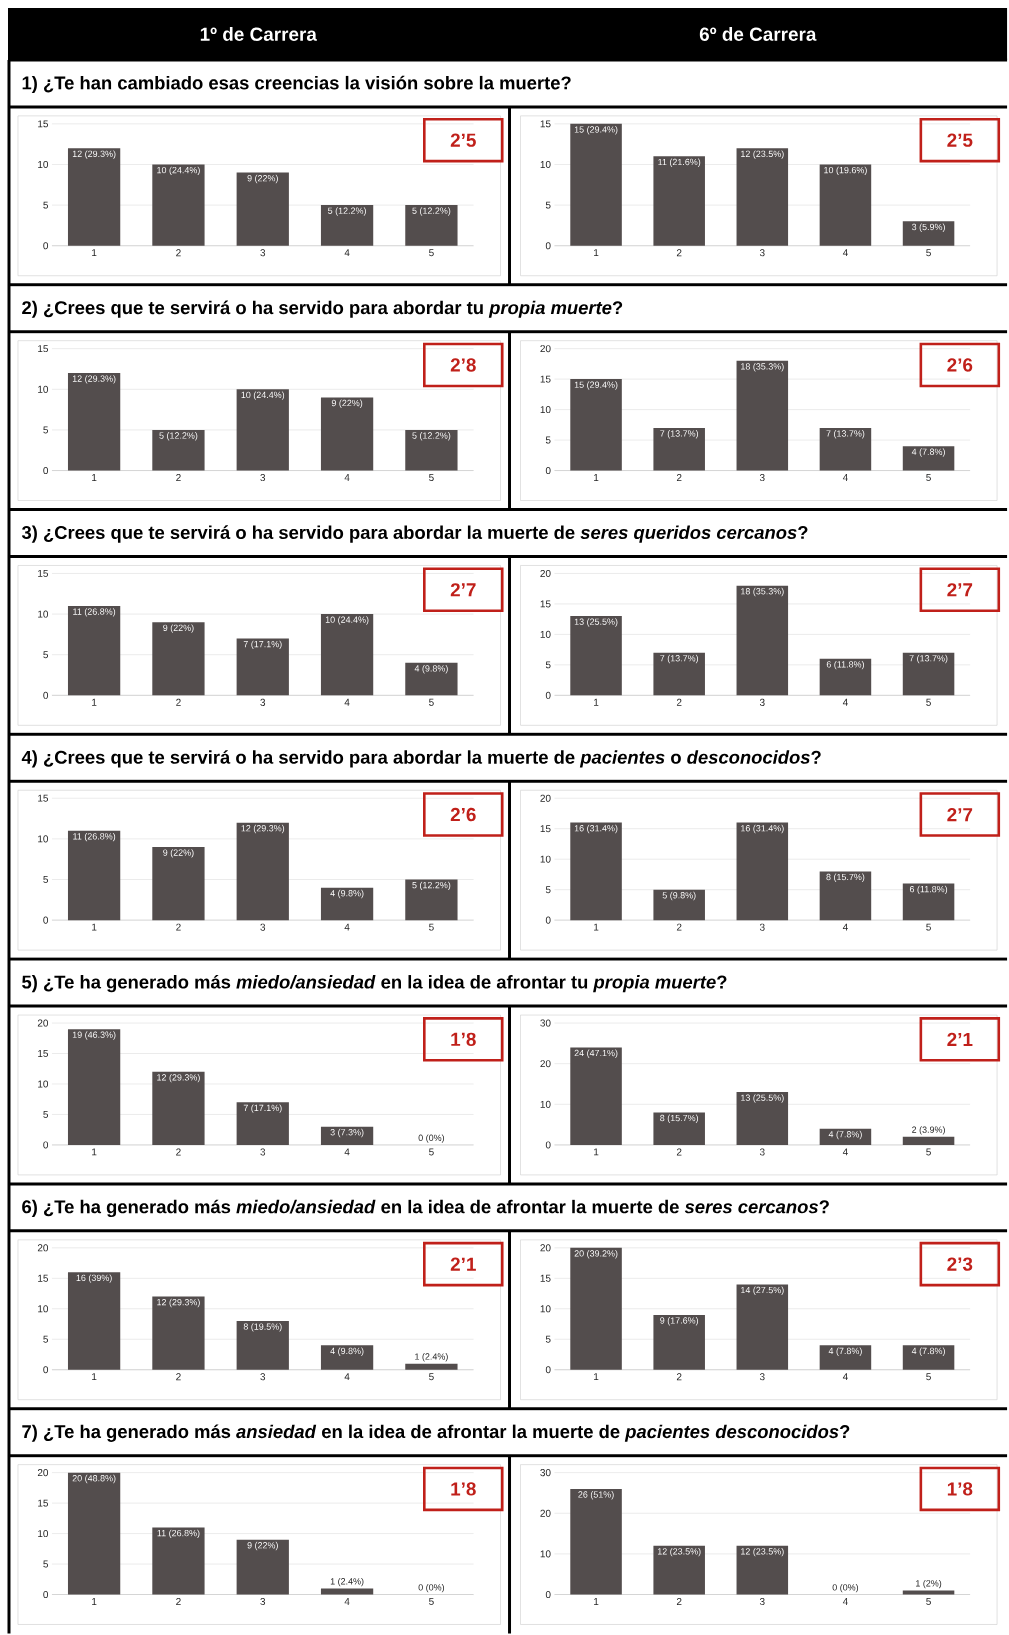 Image resolution: width=1009 pixels, height=1635 pixels. Describe the element at coordinates (296, 84) in the screenshot. I see `chart-title: 1) ¿Te han cambiado esas creencias la visión sobre la muerte?` at that location.